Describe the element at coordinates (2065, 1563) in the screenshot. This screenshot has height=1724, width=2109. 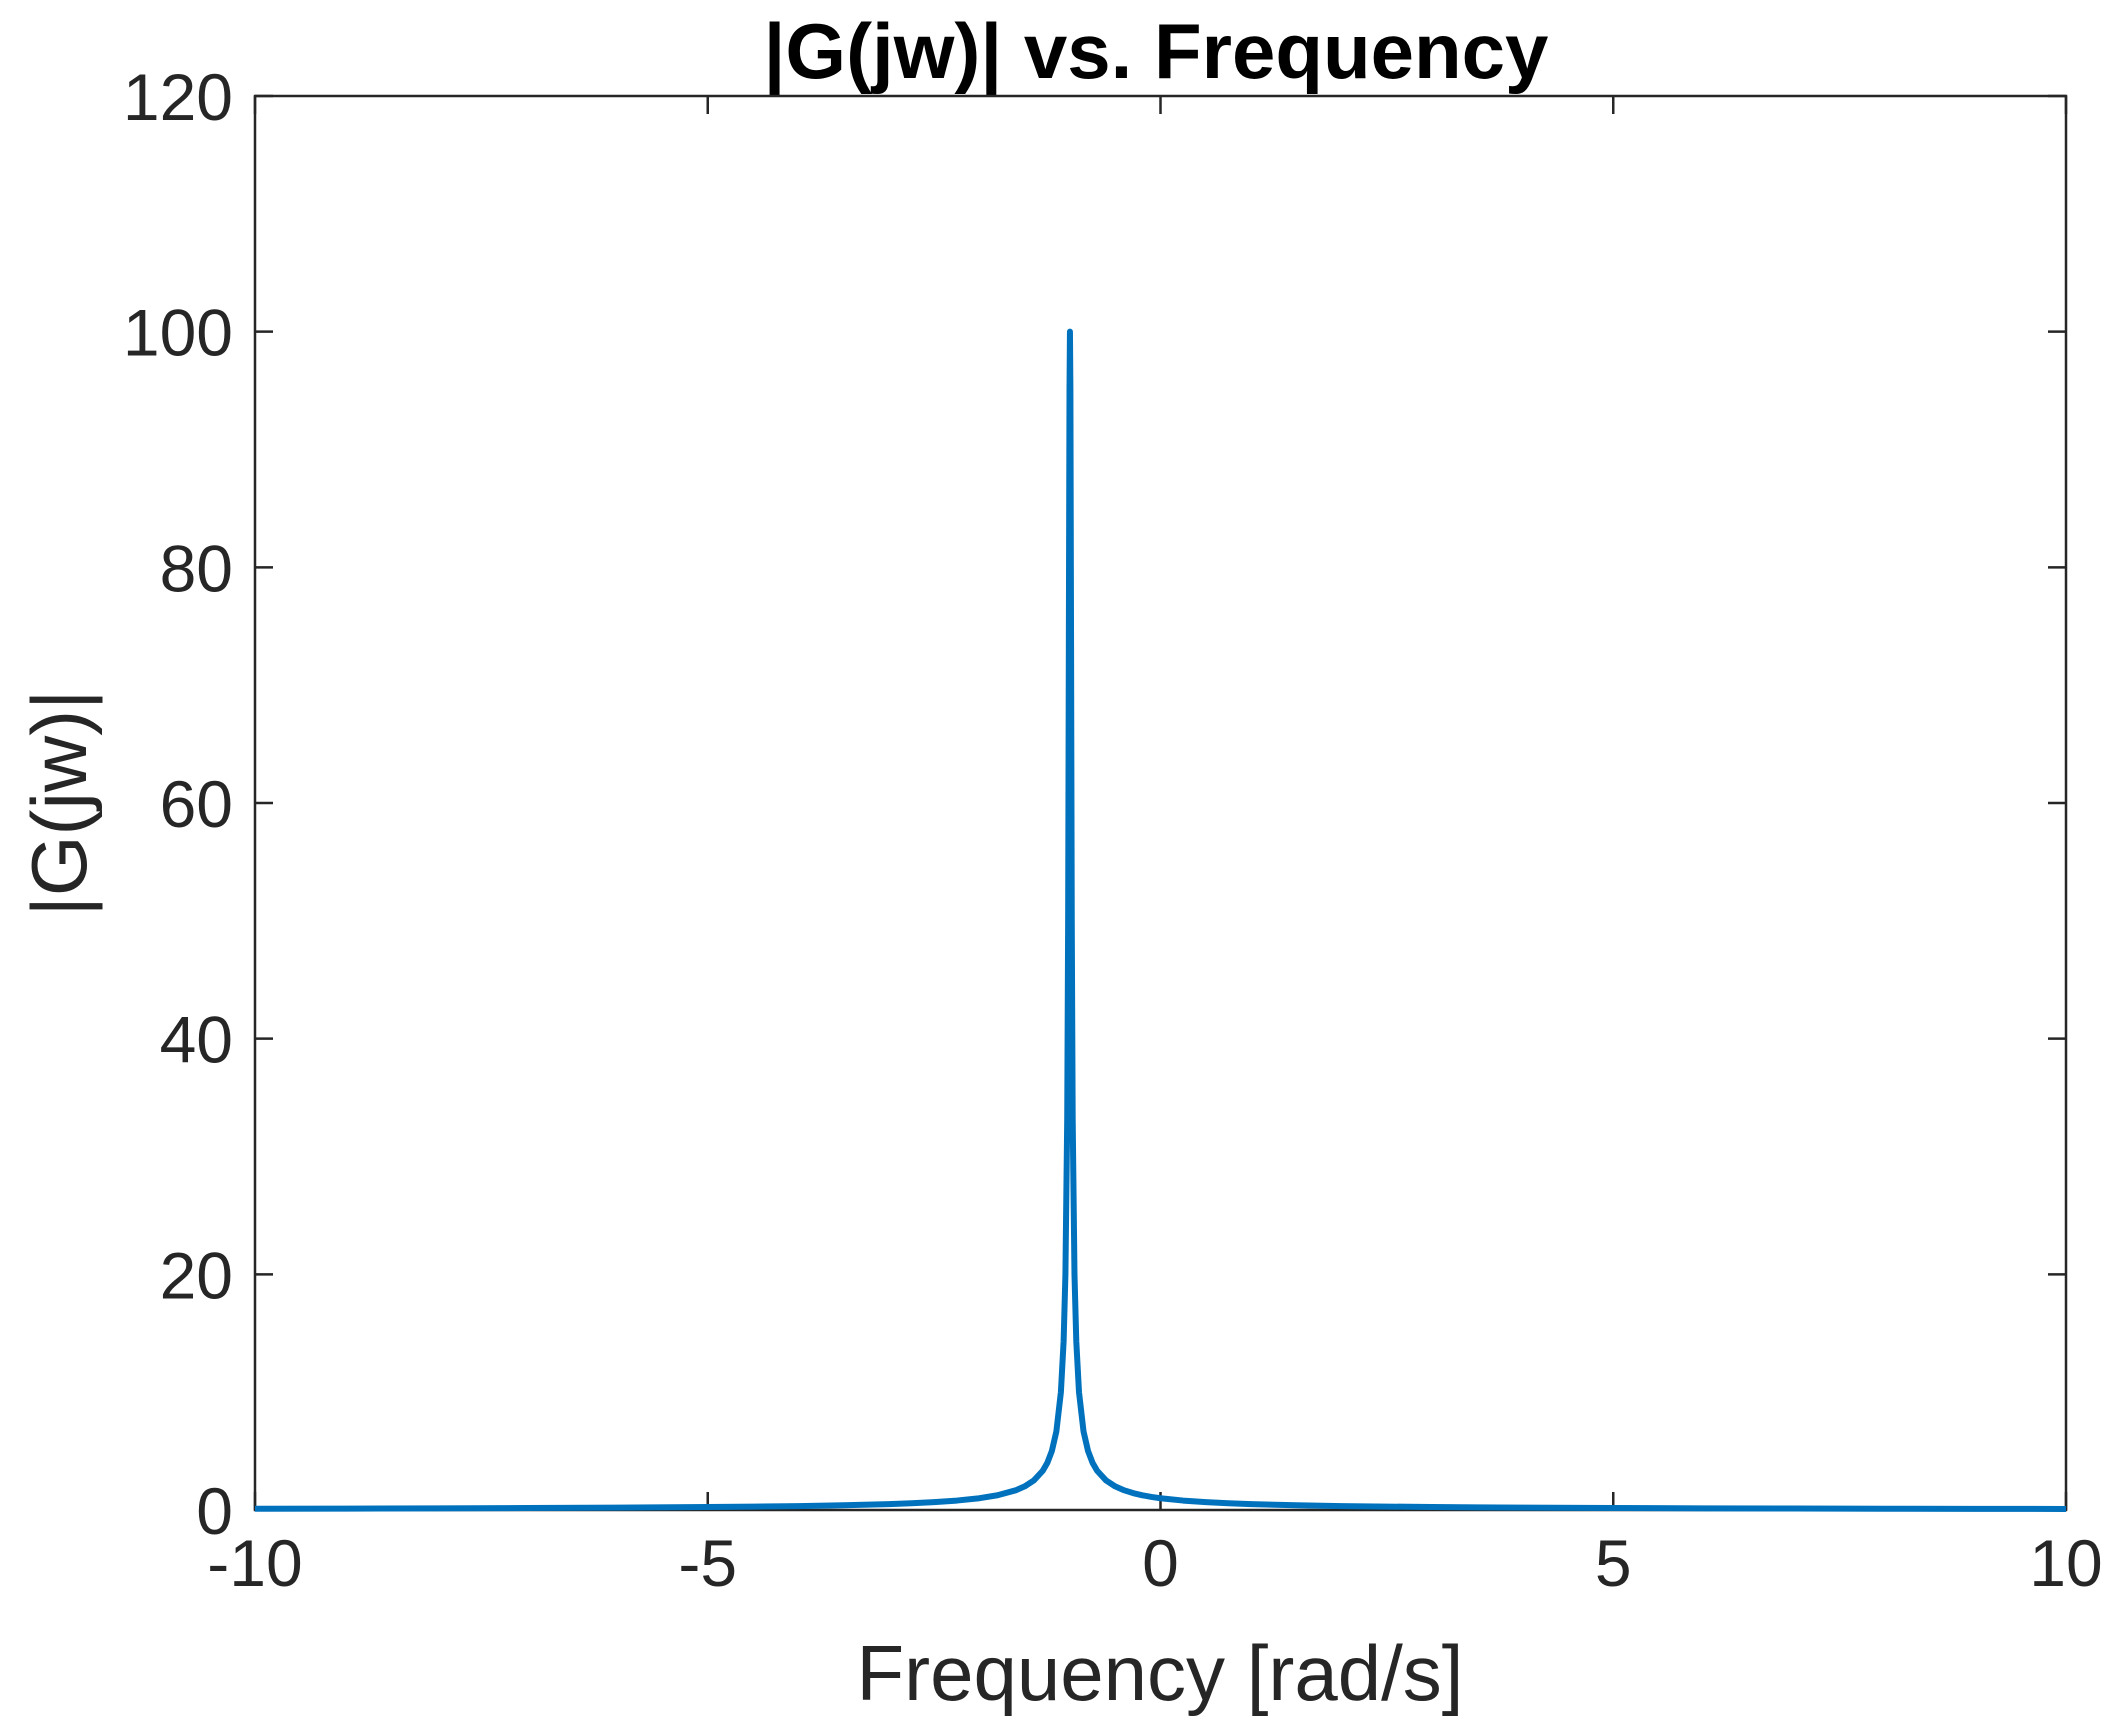
I see `x-tick-label: 10` at that location.